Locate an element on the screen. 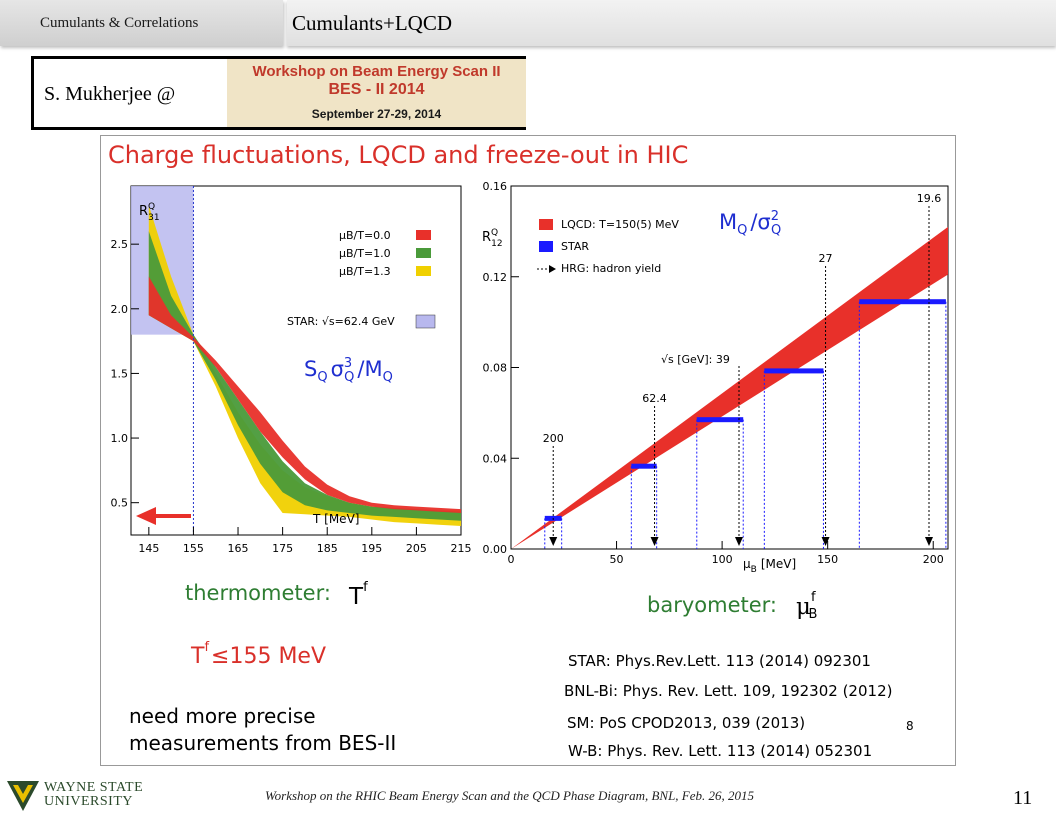 Image resolution: width=1056 pixels, height=816 pixels. banner-line-3: September 27-29, 2014 is located at coordinates (376, 114).